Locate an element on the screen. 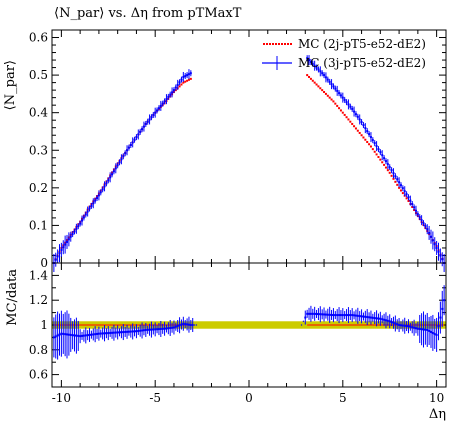  legend-label: MC (3j-pT5-e52-dE2) is located at coordinates (362, 63).